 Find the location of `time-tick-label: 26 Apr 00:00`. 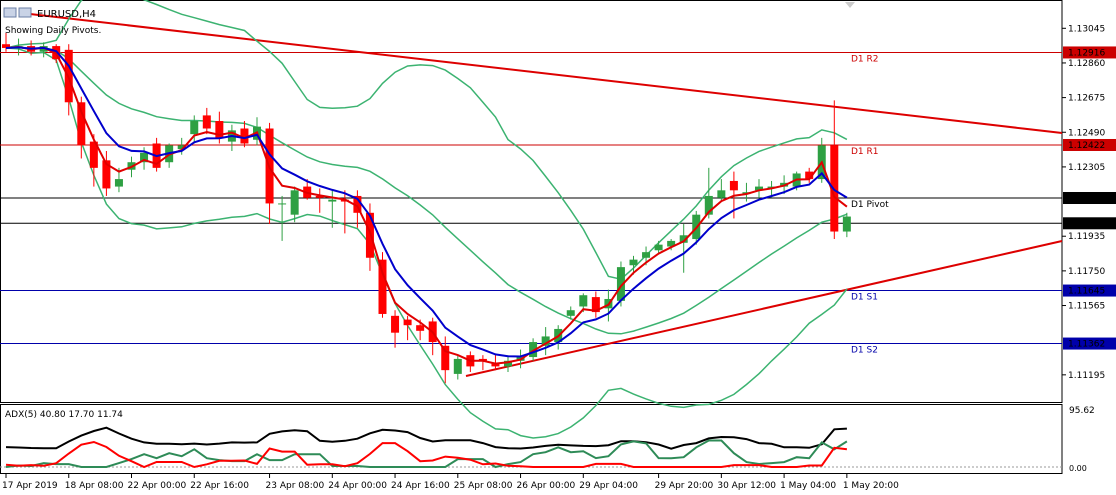

time-tick-label: 26 Apr 00:00 is located at coordinates (546, 486).